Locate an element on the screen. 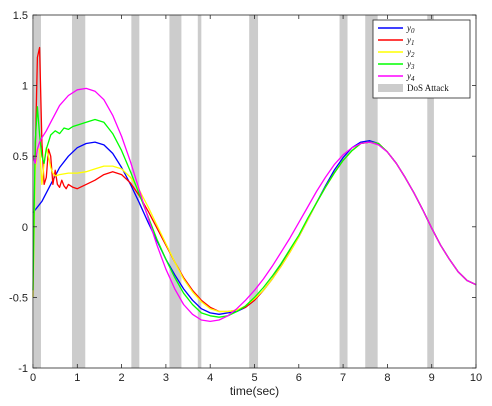  y-tick-label: 0.5 is located at coordinates (20, 157).